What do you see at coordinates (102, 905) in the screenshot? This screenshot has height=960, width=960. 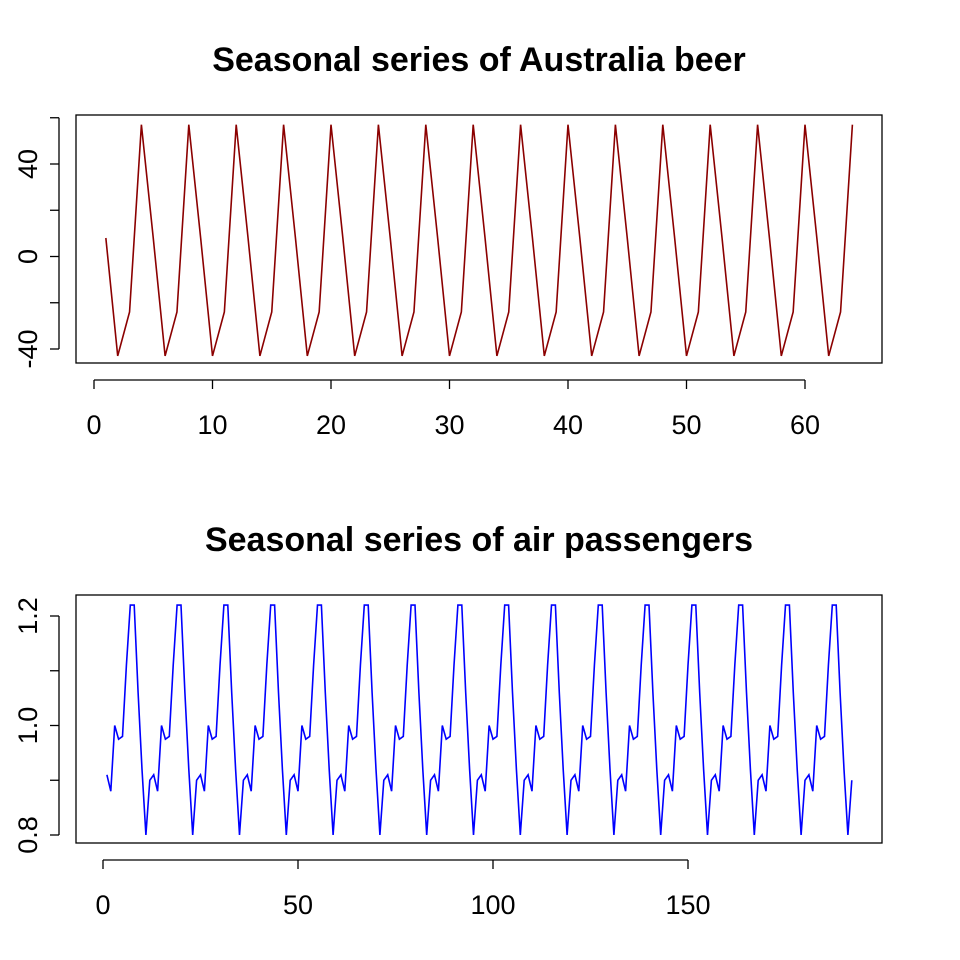 I see `air-x-tick-label: 0` at bounding box center [102, 905].